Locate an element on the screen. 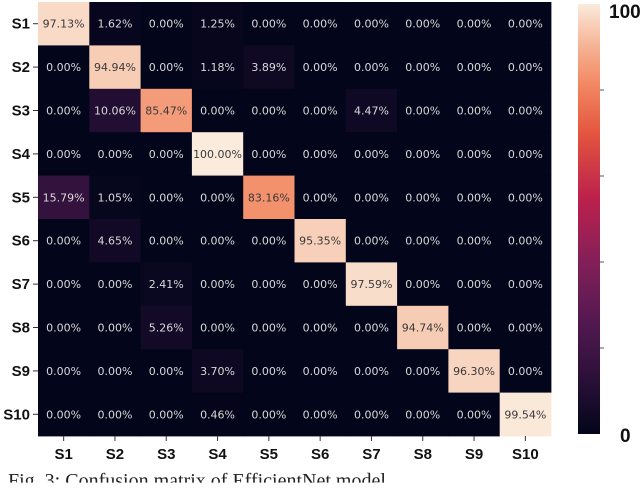 The height and width of the screenshot is (493, 640). x-tick-label: S3 is located at coordinates (166, 454).